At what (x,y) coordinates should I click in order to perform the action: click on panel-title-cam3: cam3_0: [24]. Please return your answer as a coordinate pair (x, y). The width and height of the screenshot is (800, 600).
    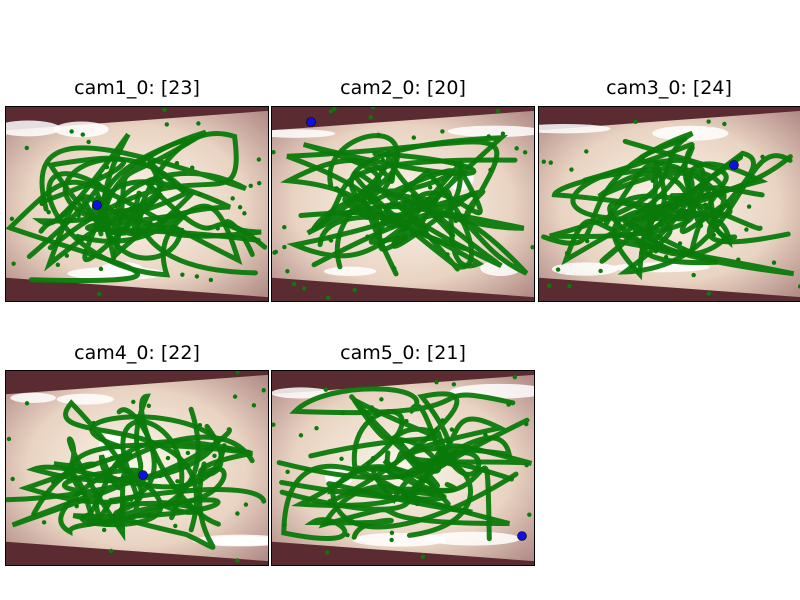
    Looking at the image, I should click on (669, 88).